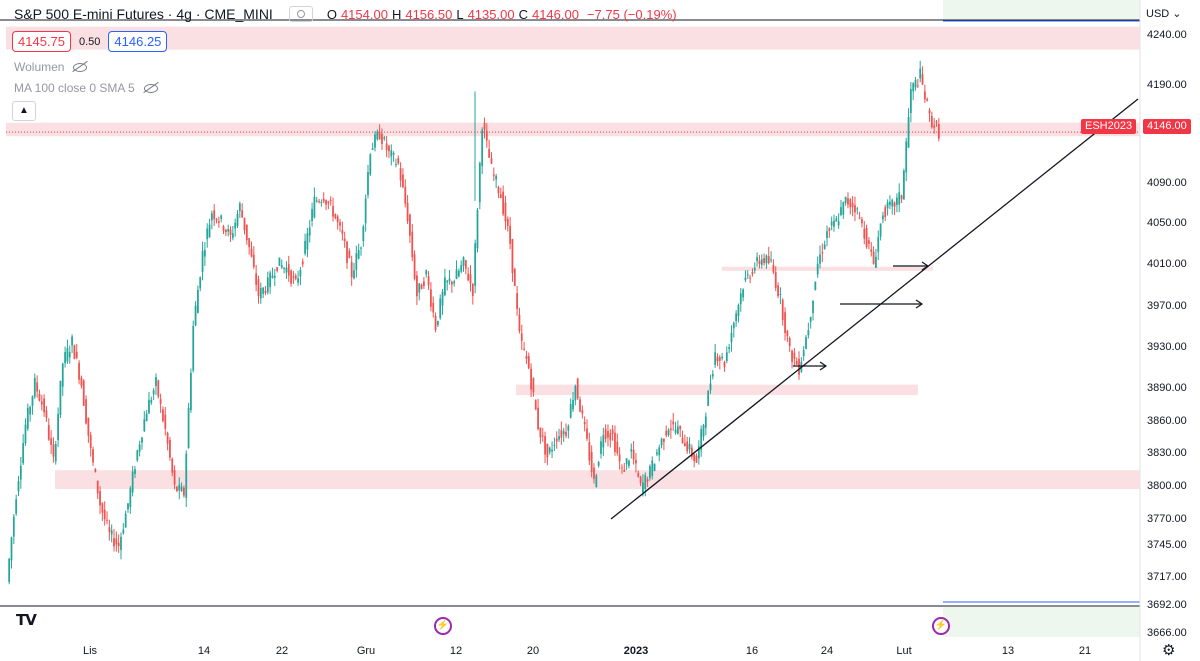  Describe the element at coordinates (86, 88) in the screenshot. I see `ma-indicator-row: MA 100 close 0 SMA 5` at that location.